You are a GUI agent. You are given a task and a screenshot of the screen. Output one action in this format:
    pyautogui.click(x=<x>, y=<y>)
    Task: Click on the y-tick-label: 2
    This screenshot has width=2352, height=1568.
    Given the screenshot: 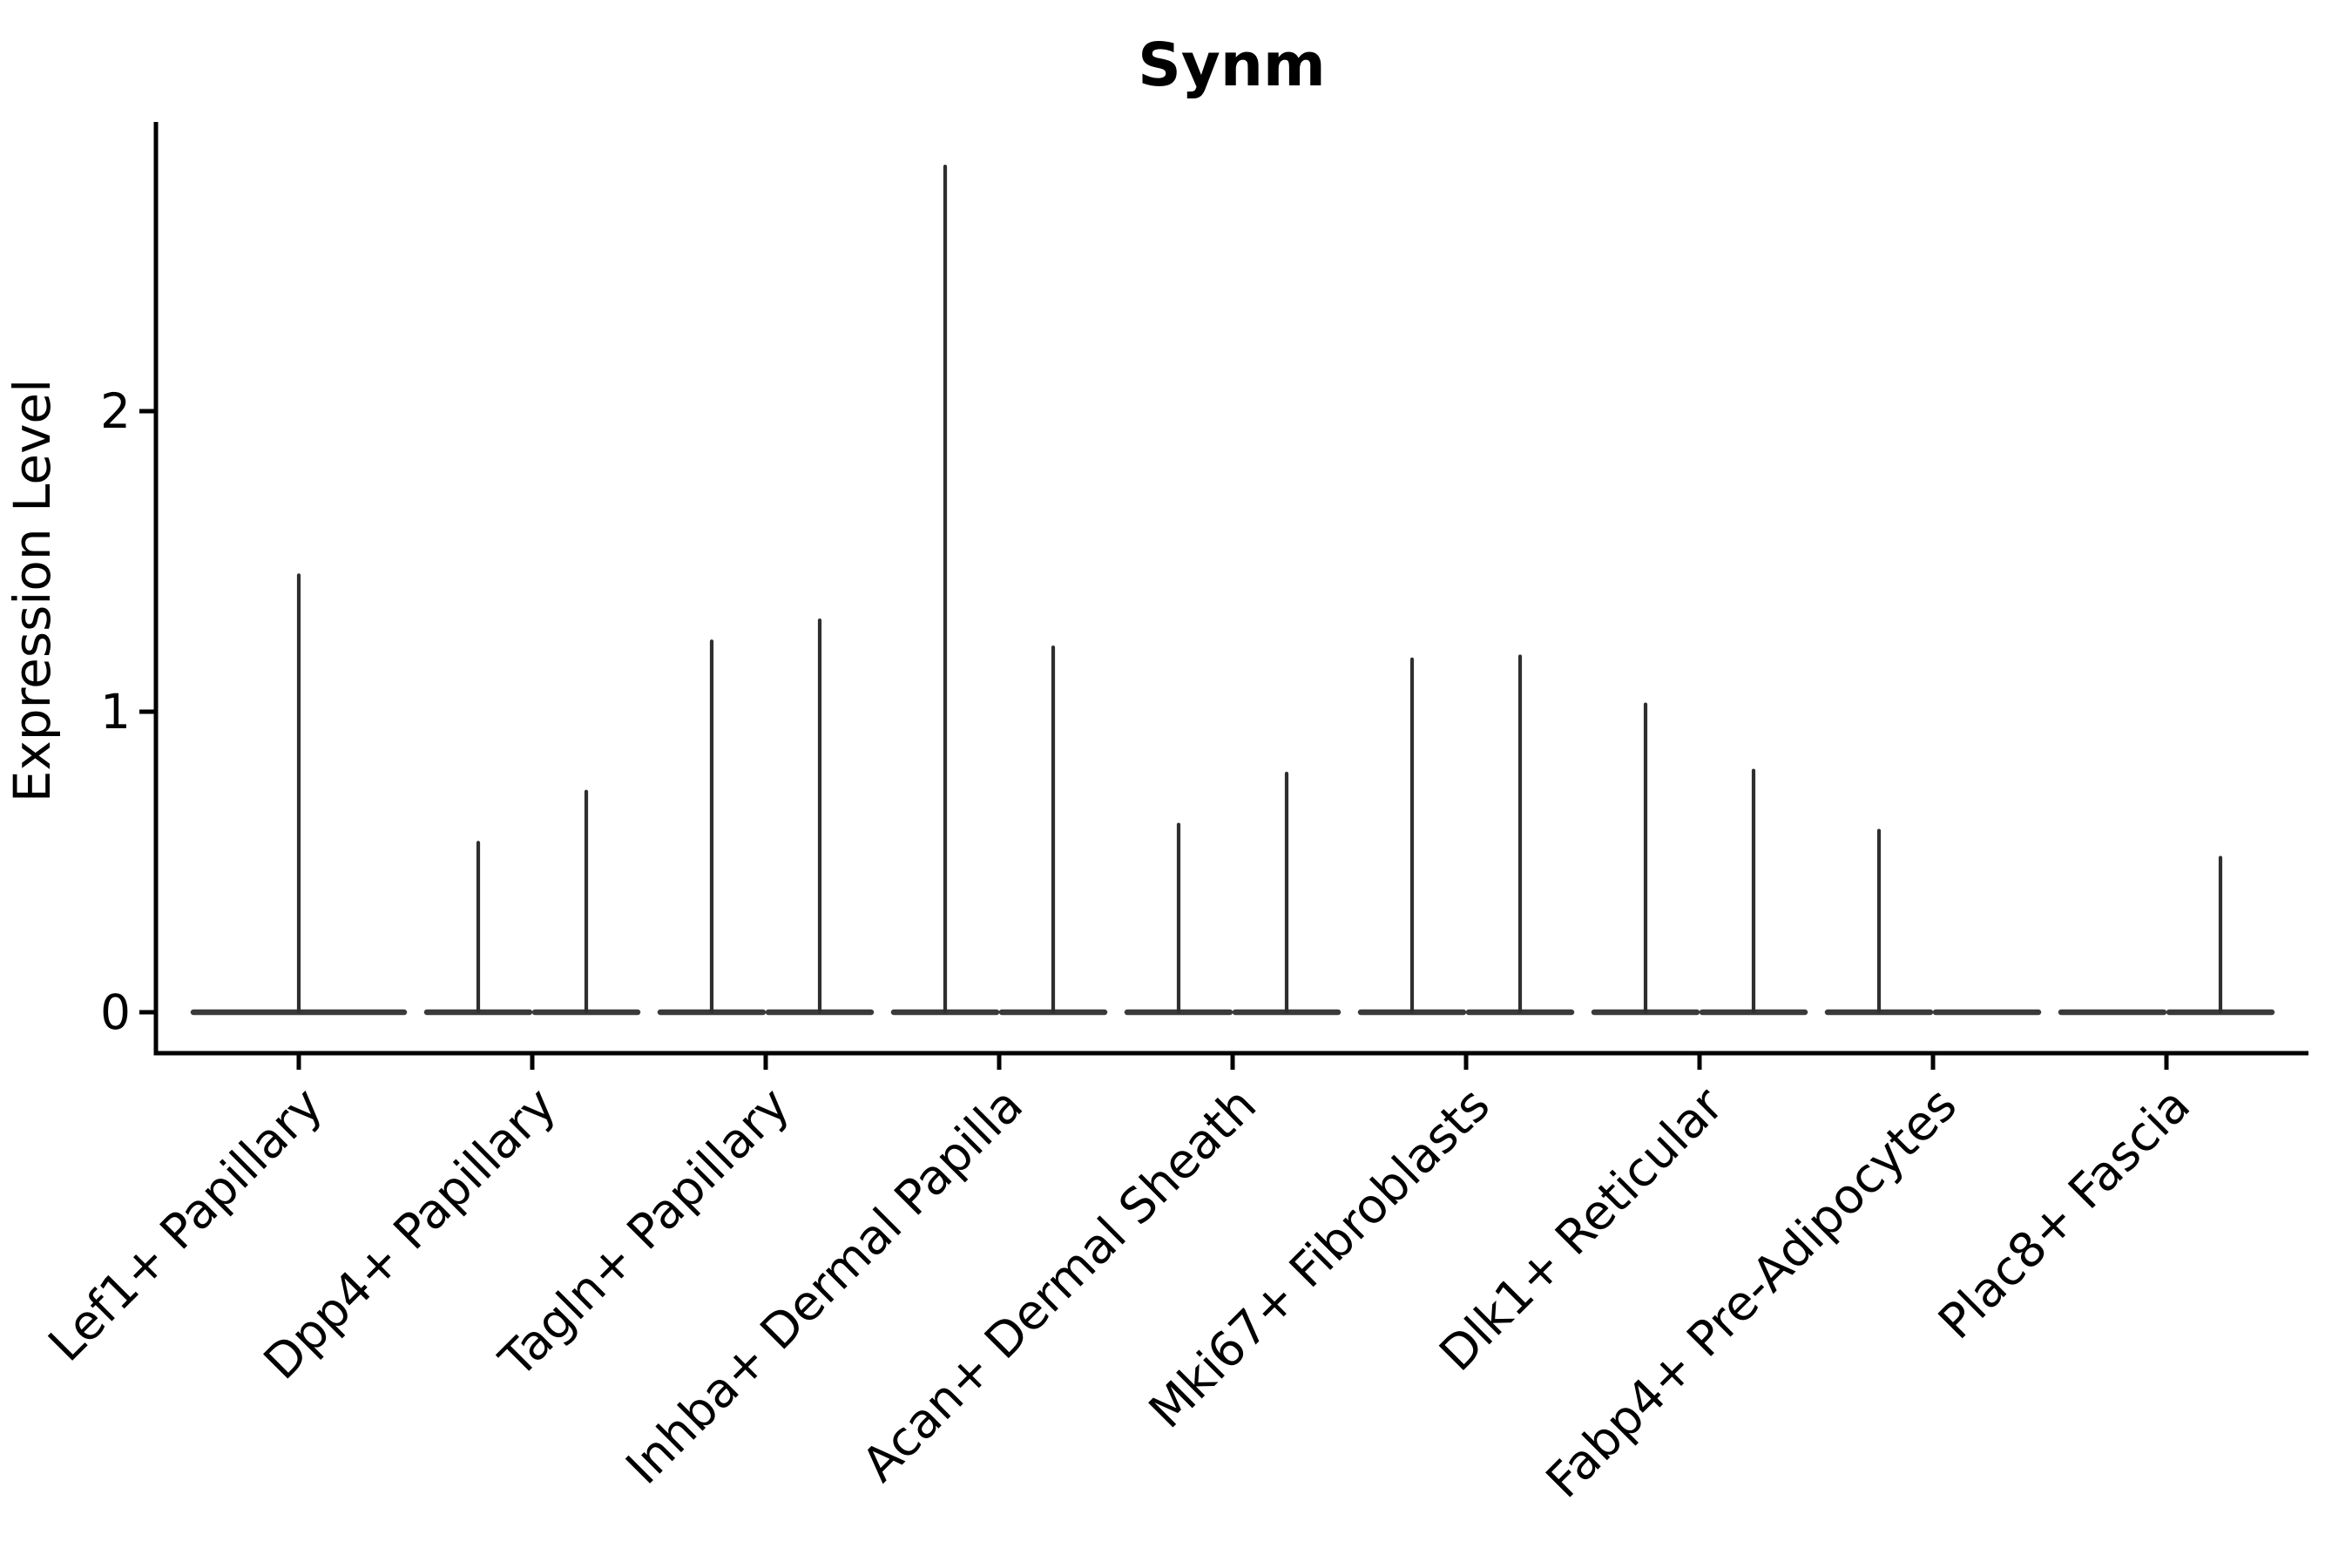 What is the action you would take?
    pyautogui.click(x=115, y=411)
    